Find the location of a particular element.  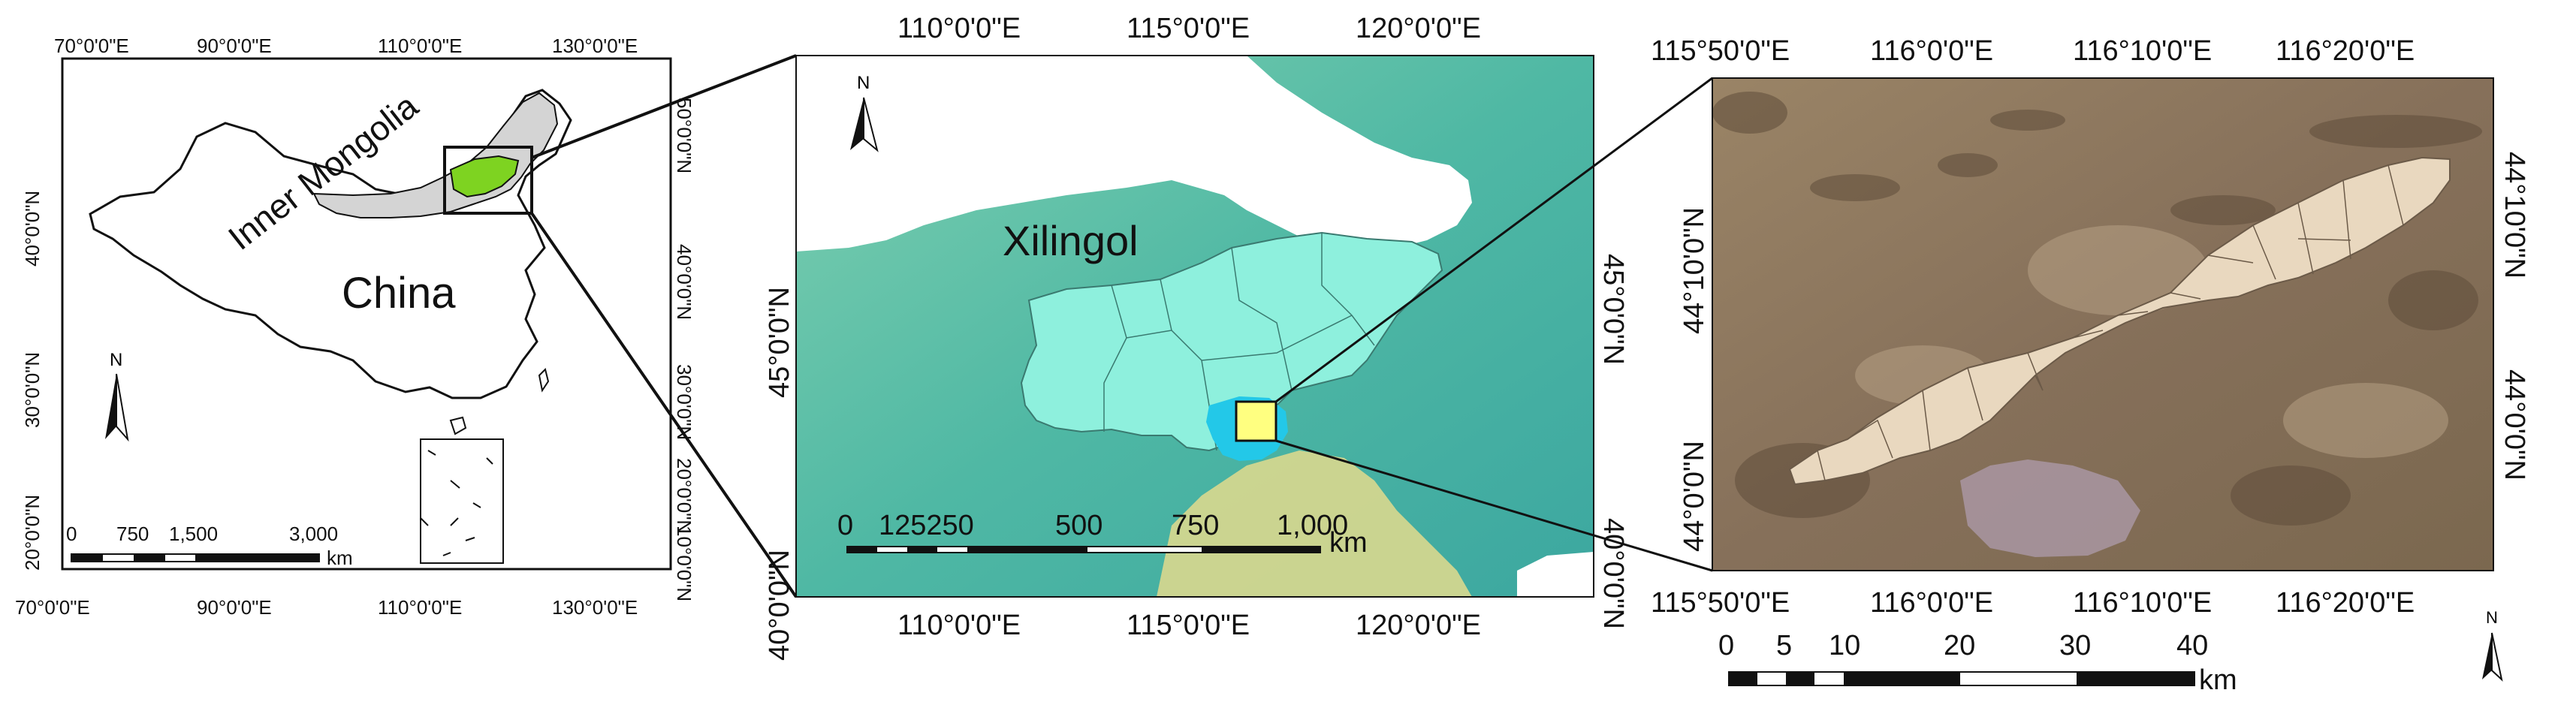

panel-b-scale-0: 0 is located at coordinates (845, 525).